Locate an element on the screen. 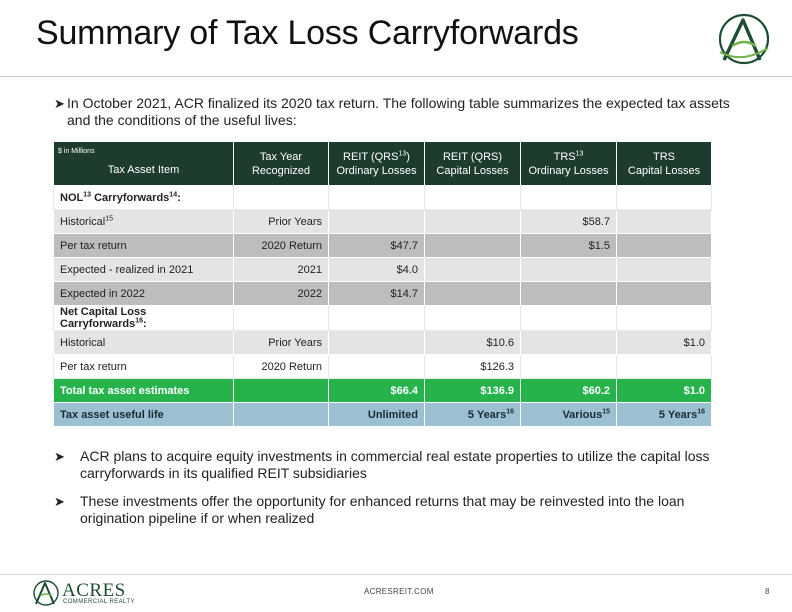 This screenshot has width=792, height=612. table-row: Historical15 Prior Years $58.7 is located at coordinates (382, 221).